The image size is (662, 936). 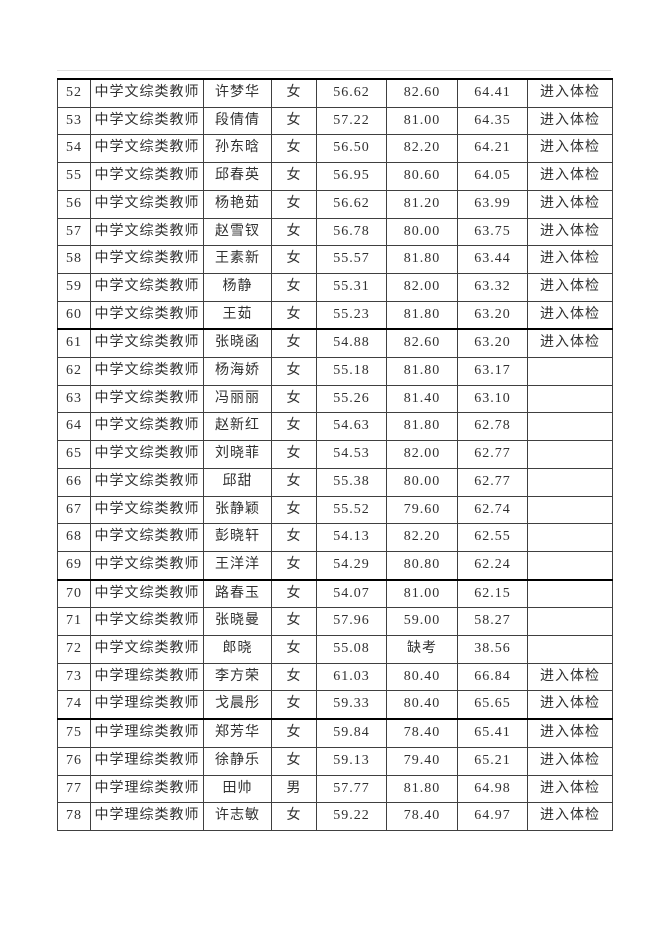 What do you see at coordinates (294, 789) in the screenshot?
I see `cell-gender: 男` at bounding box center [294, 789].